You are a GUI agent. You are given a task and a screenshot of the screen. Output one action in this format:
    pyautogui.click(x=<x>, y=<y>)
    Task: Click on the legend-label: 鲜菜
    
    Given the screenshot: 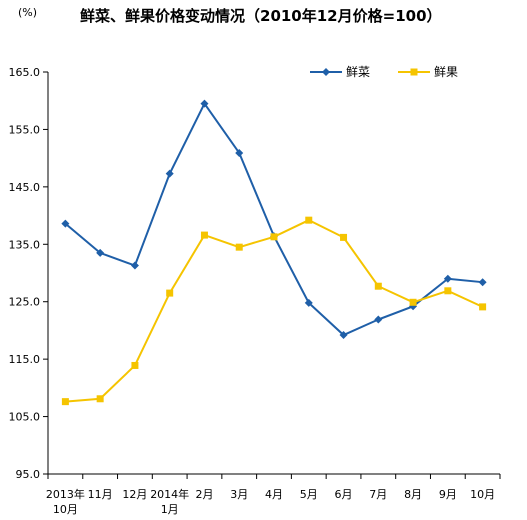 What is the action you would take?
    pyautogui.click(x=358, y=72)
    